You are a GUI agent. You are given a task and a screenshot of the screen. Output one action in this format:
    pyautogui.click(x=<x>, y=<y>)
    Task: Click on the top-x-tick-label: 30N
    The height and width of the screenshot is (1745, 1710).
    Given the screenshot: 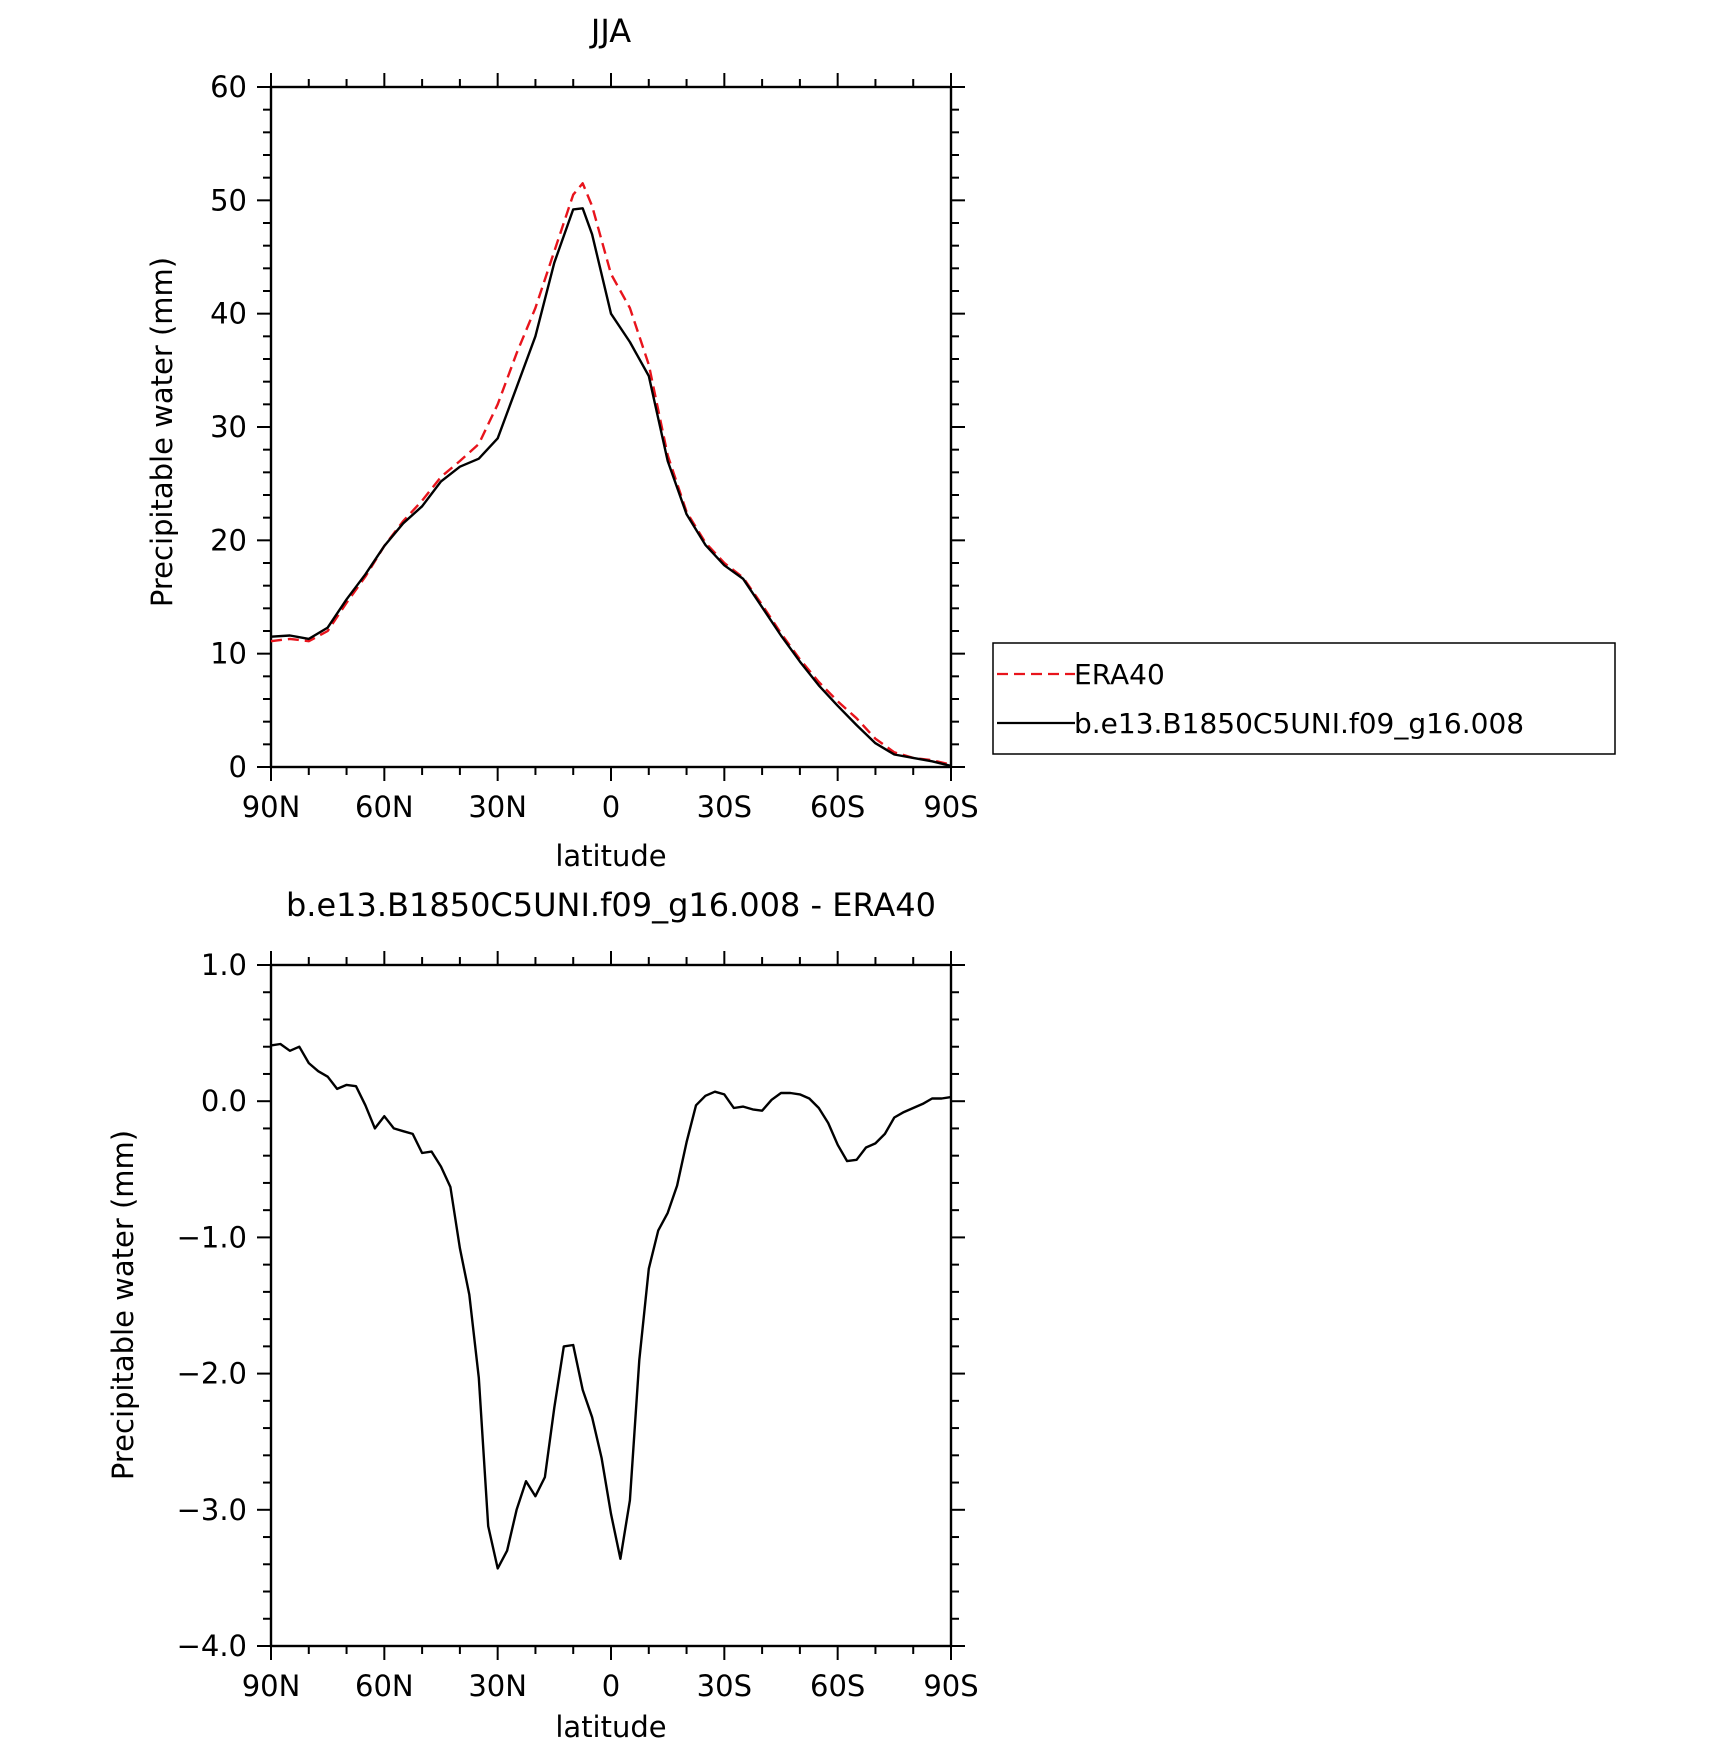 What is the action you would take?
    pyautogui.click(x=497, y=807)
    